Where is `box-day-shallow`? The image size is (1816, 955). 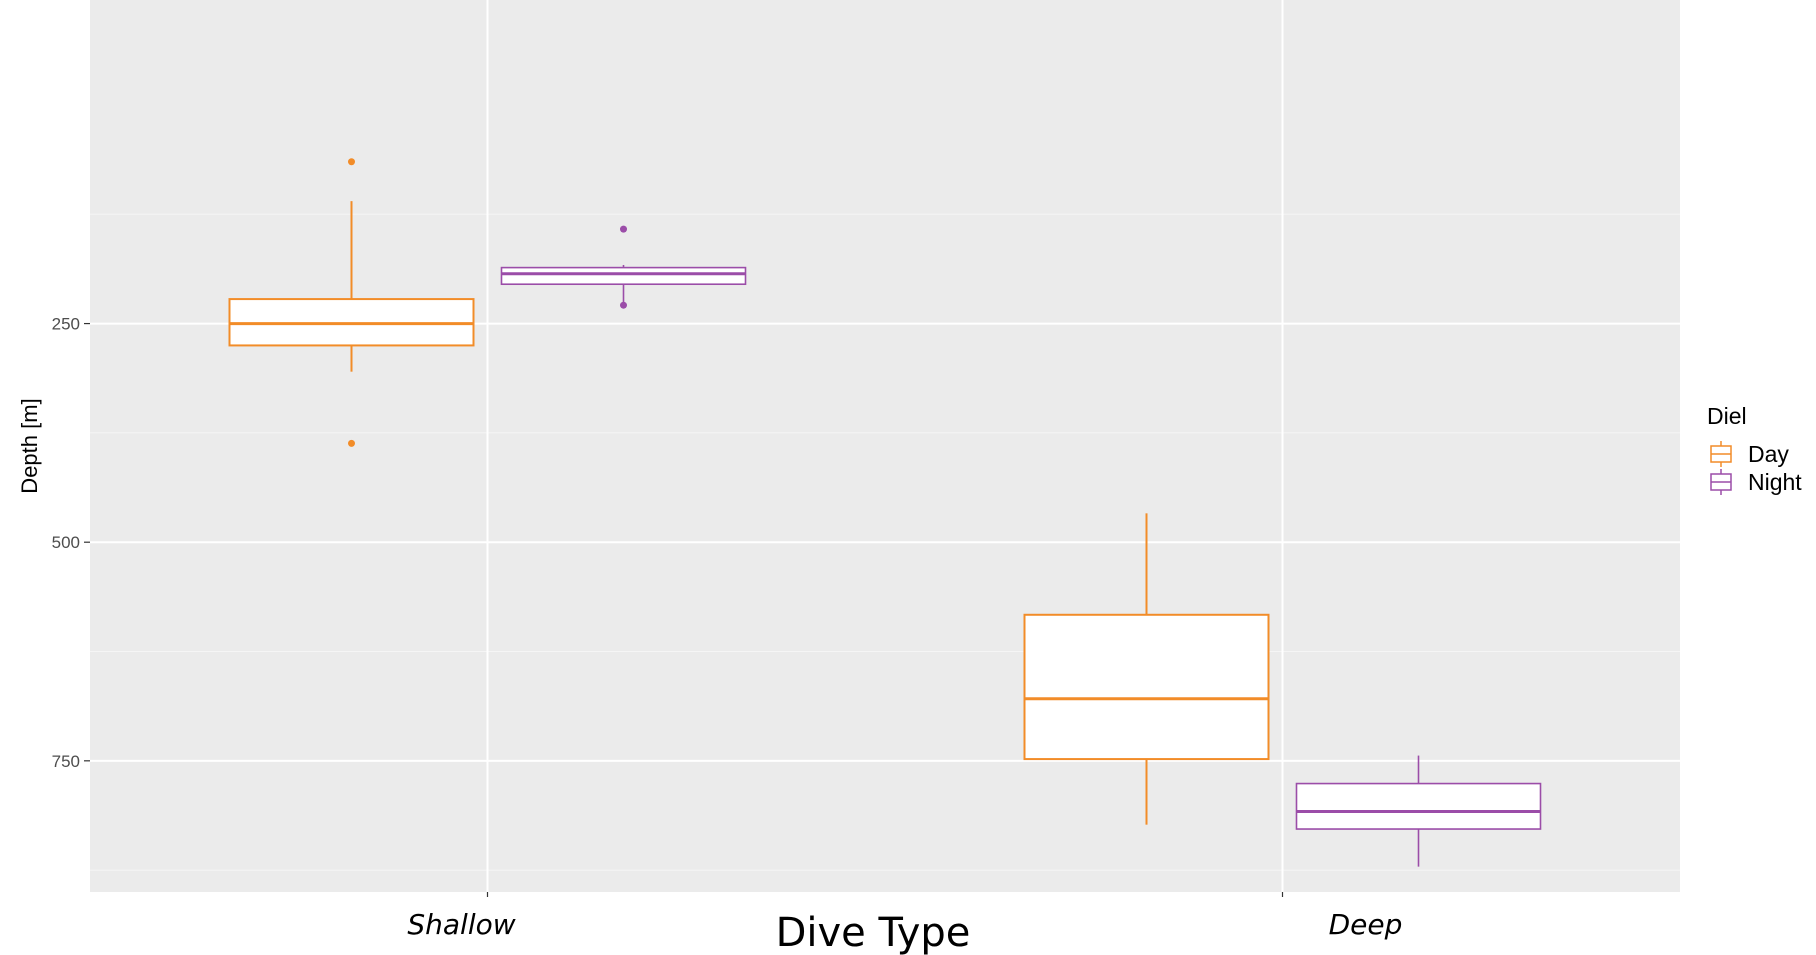 box-day-shallow is located at coordinates (351, 302).